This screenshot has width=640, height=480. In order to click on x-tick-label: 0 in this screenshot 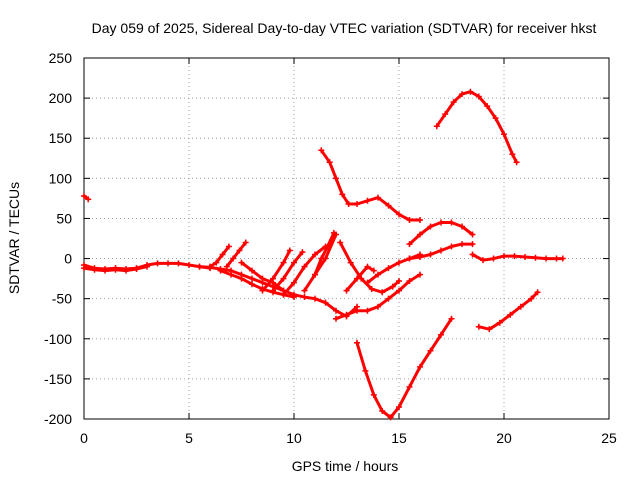, I will do `click(84, 438)`.